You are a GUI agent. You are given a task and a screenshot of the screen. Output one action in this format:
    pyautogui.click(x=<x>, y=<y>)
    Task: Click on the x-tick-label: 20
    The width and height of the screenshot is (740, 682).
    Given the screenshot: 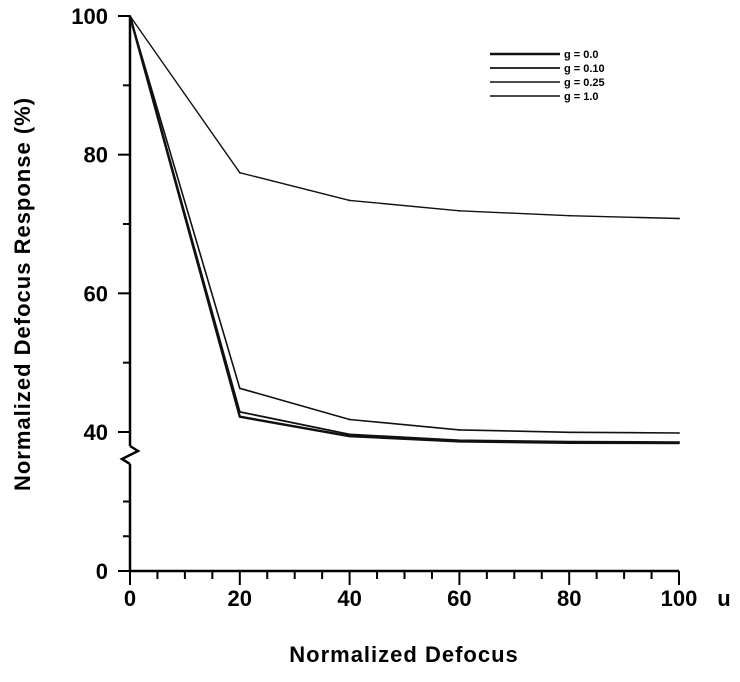 What is the action you would take?
    pyautogui.click(x=240, y=598)
    